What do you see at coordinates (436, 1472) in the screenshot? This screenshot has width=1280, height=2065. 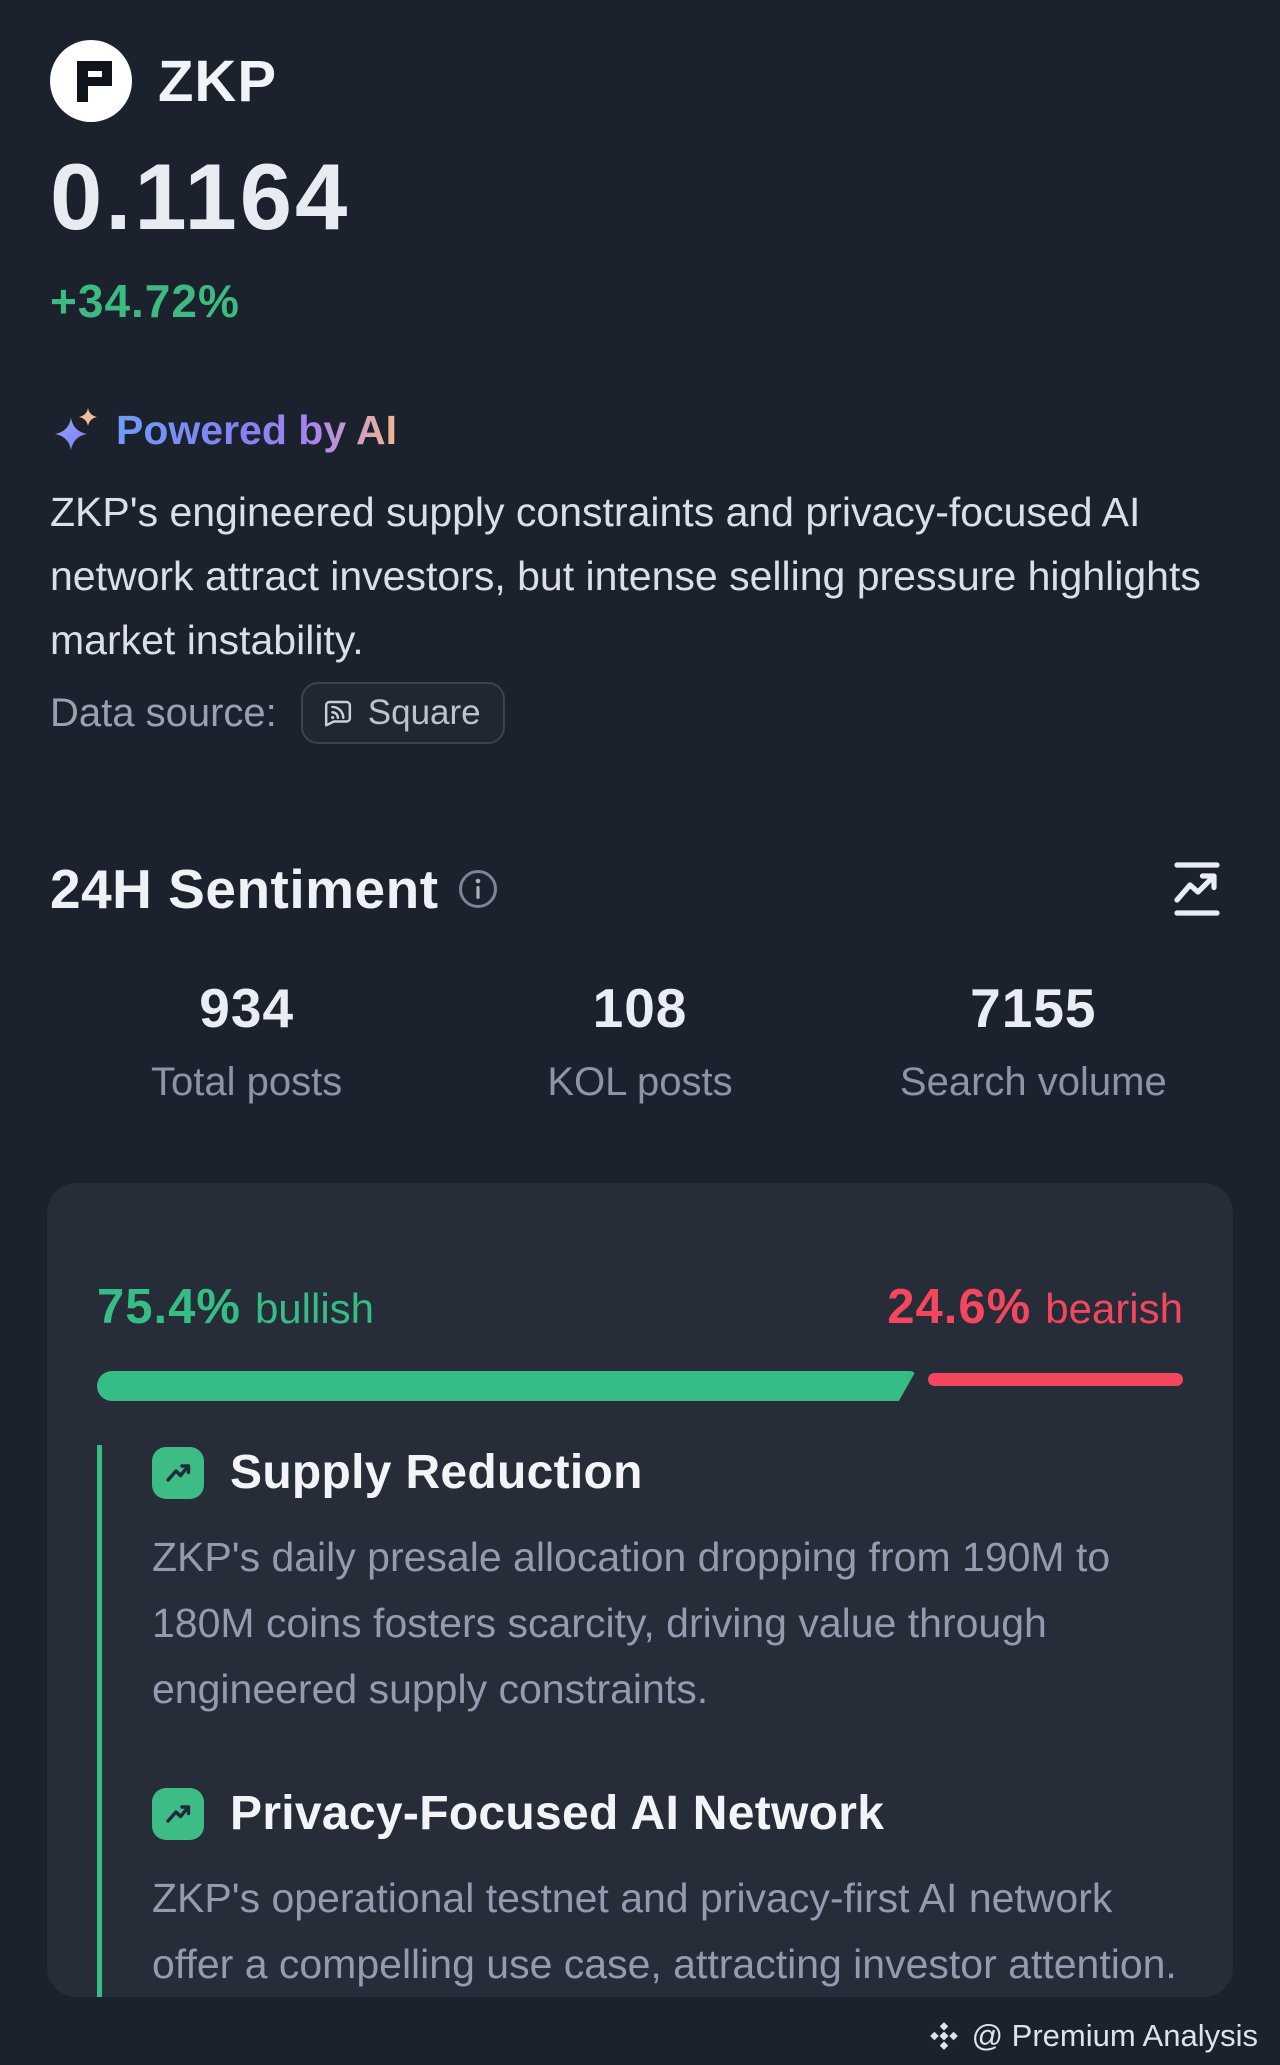 I see `insight-title: Supply Reduction` at bounding box center [436, 1472].